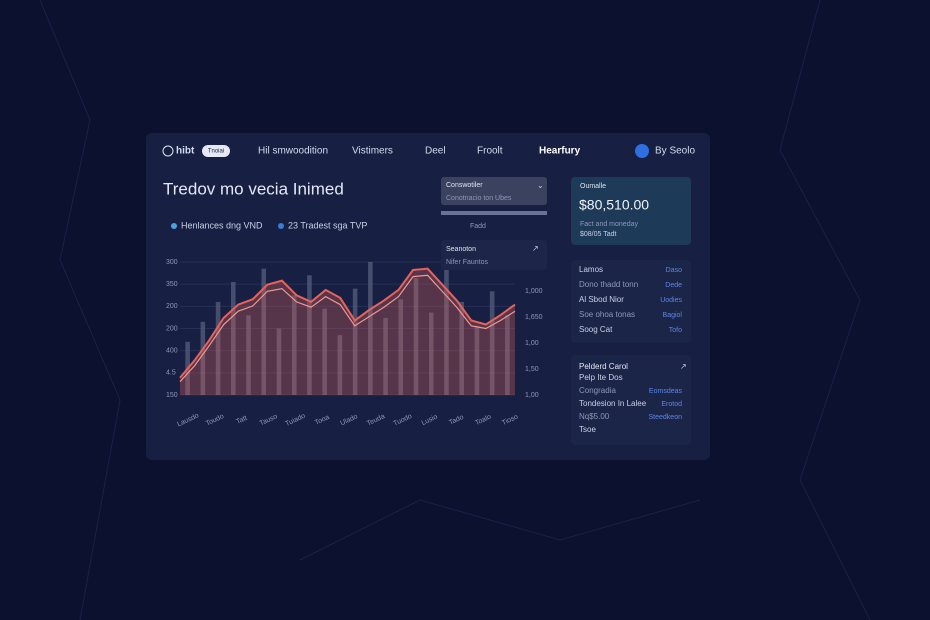  I want to click on y-tick-label: 300, so click(172, 262).